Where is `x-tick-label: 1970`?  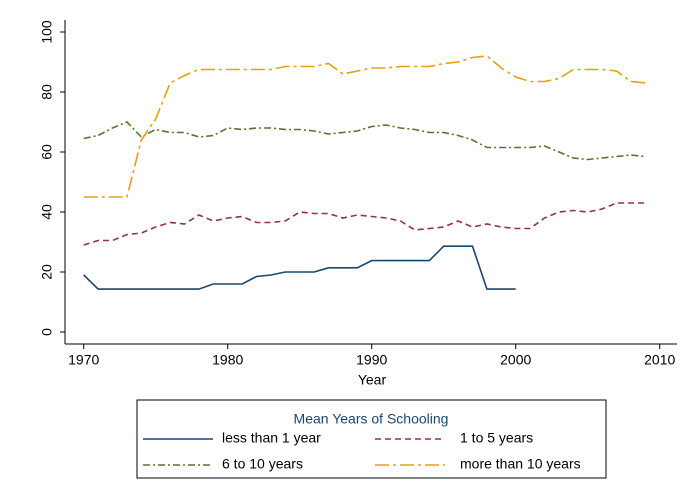
x-tick-label: 1970 is located at coordinates (83, 360).